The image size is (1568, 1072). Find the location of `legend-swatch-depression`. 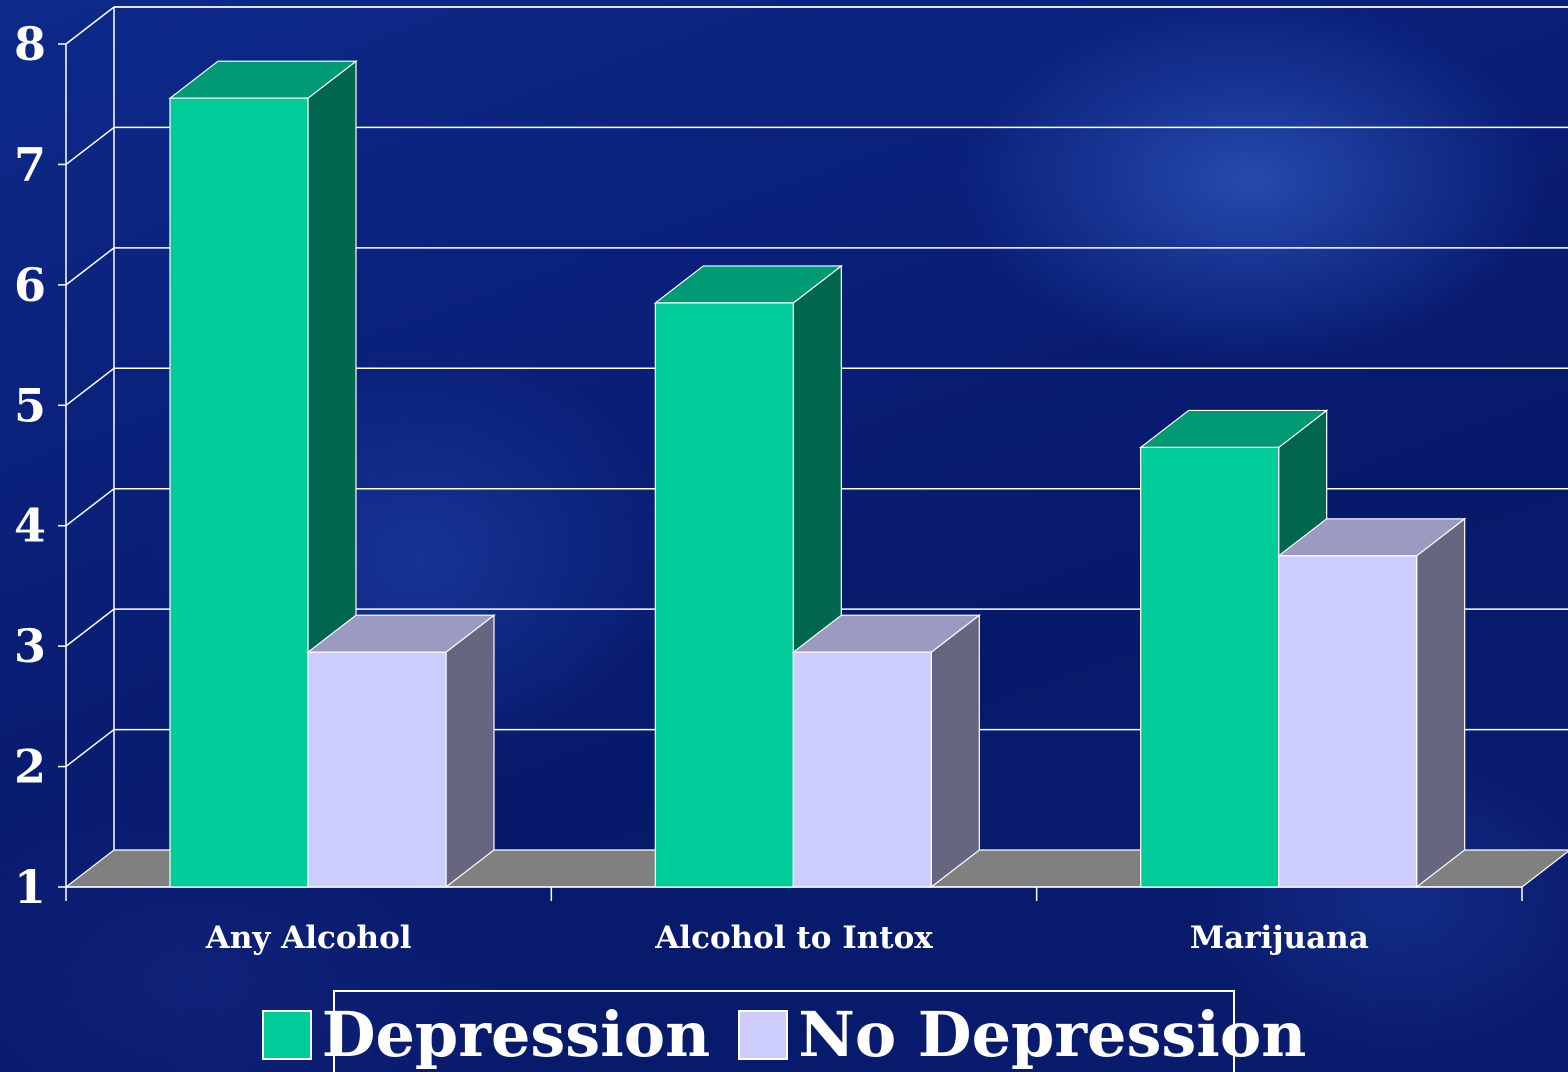

legend-swatch-depression is located at coordinates (286, 1035).